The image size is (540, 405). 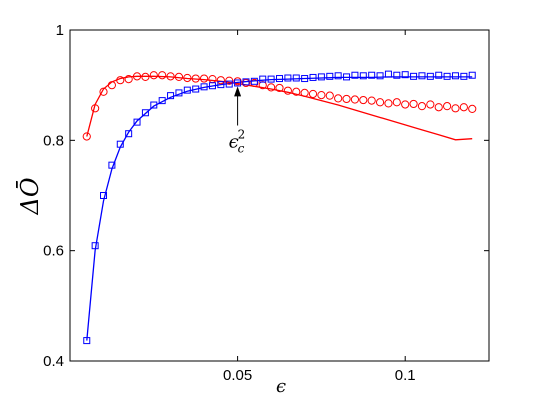 What do you see at coordinates (237, 121) in the screenshot?
I see `annotation: ϵc2` at bounding box center [237, 121].